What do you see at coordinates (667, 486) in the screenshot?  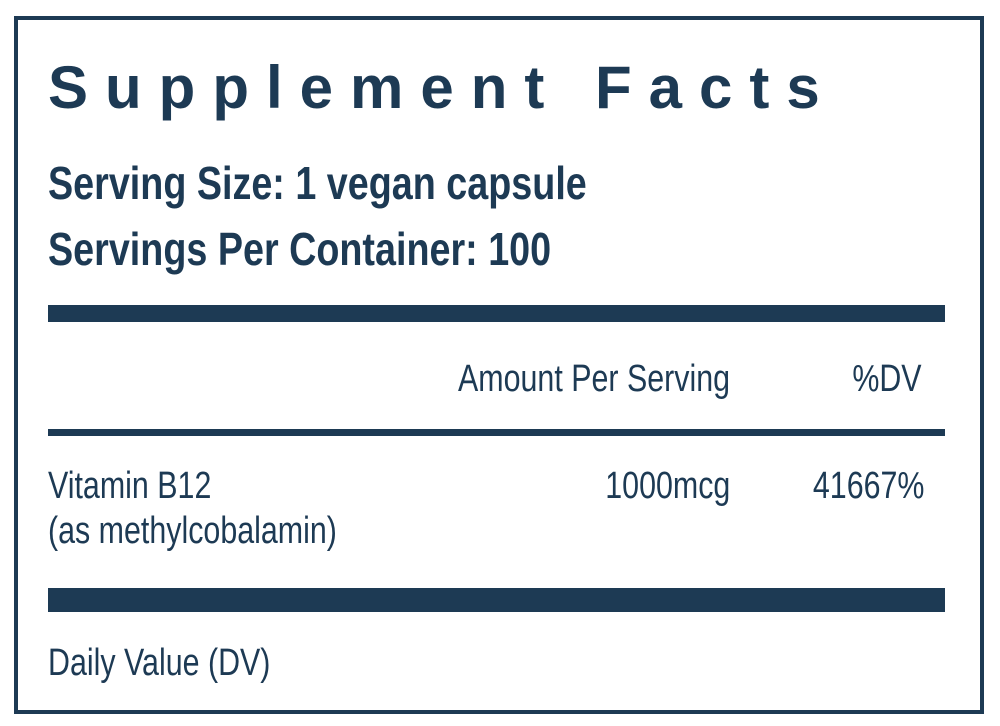 I see `nutrient-amount: 1000mcg` at bounding box center [667, 486].